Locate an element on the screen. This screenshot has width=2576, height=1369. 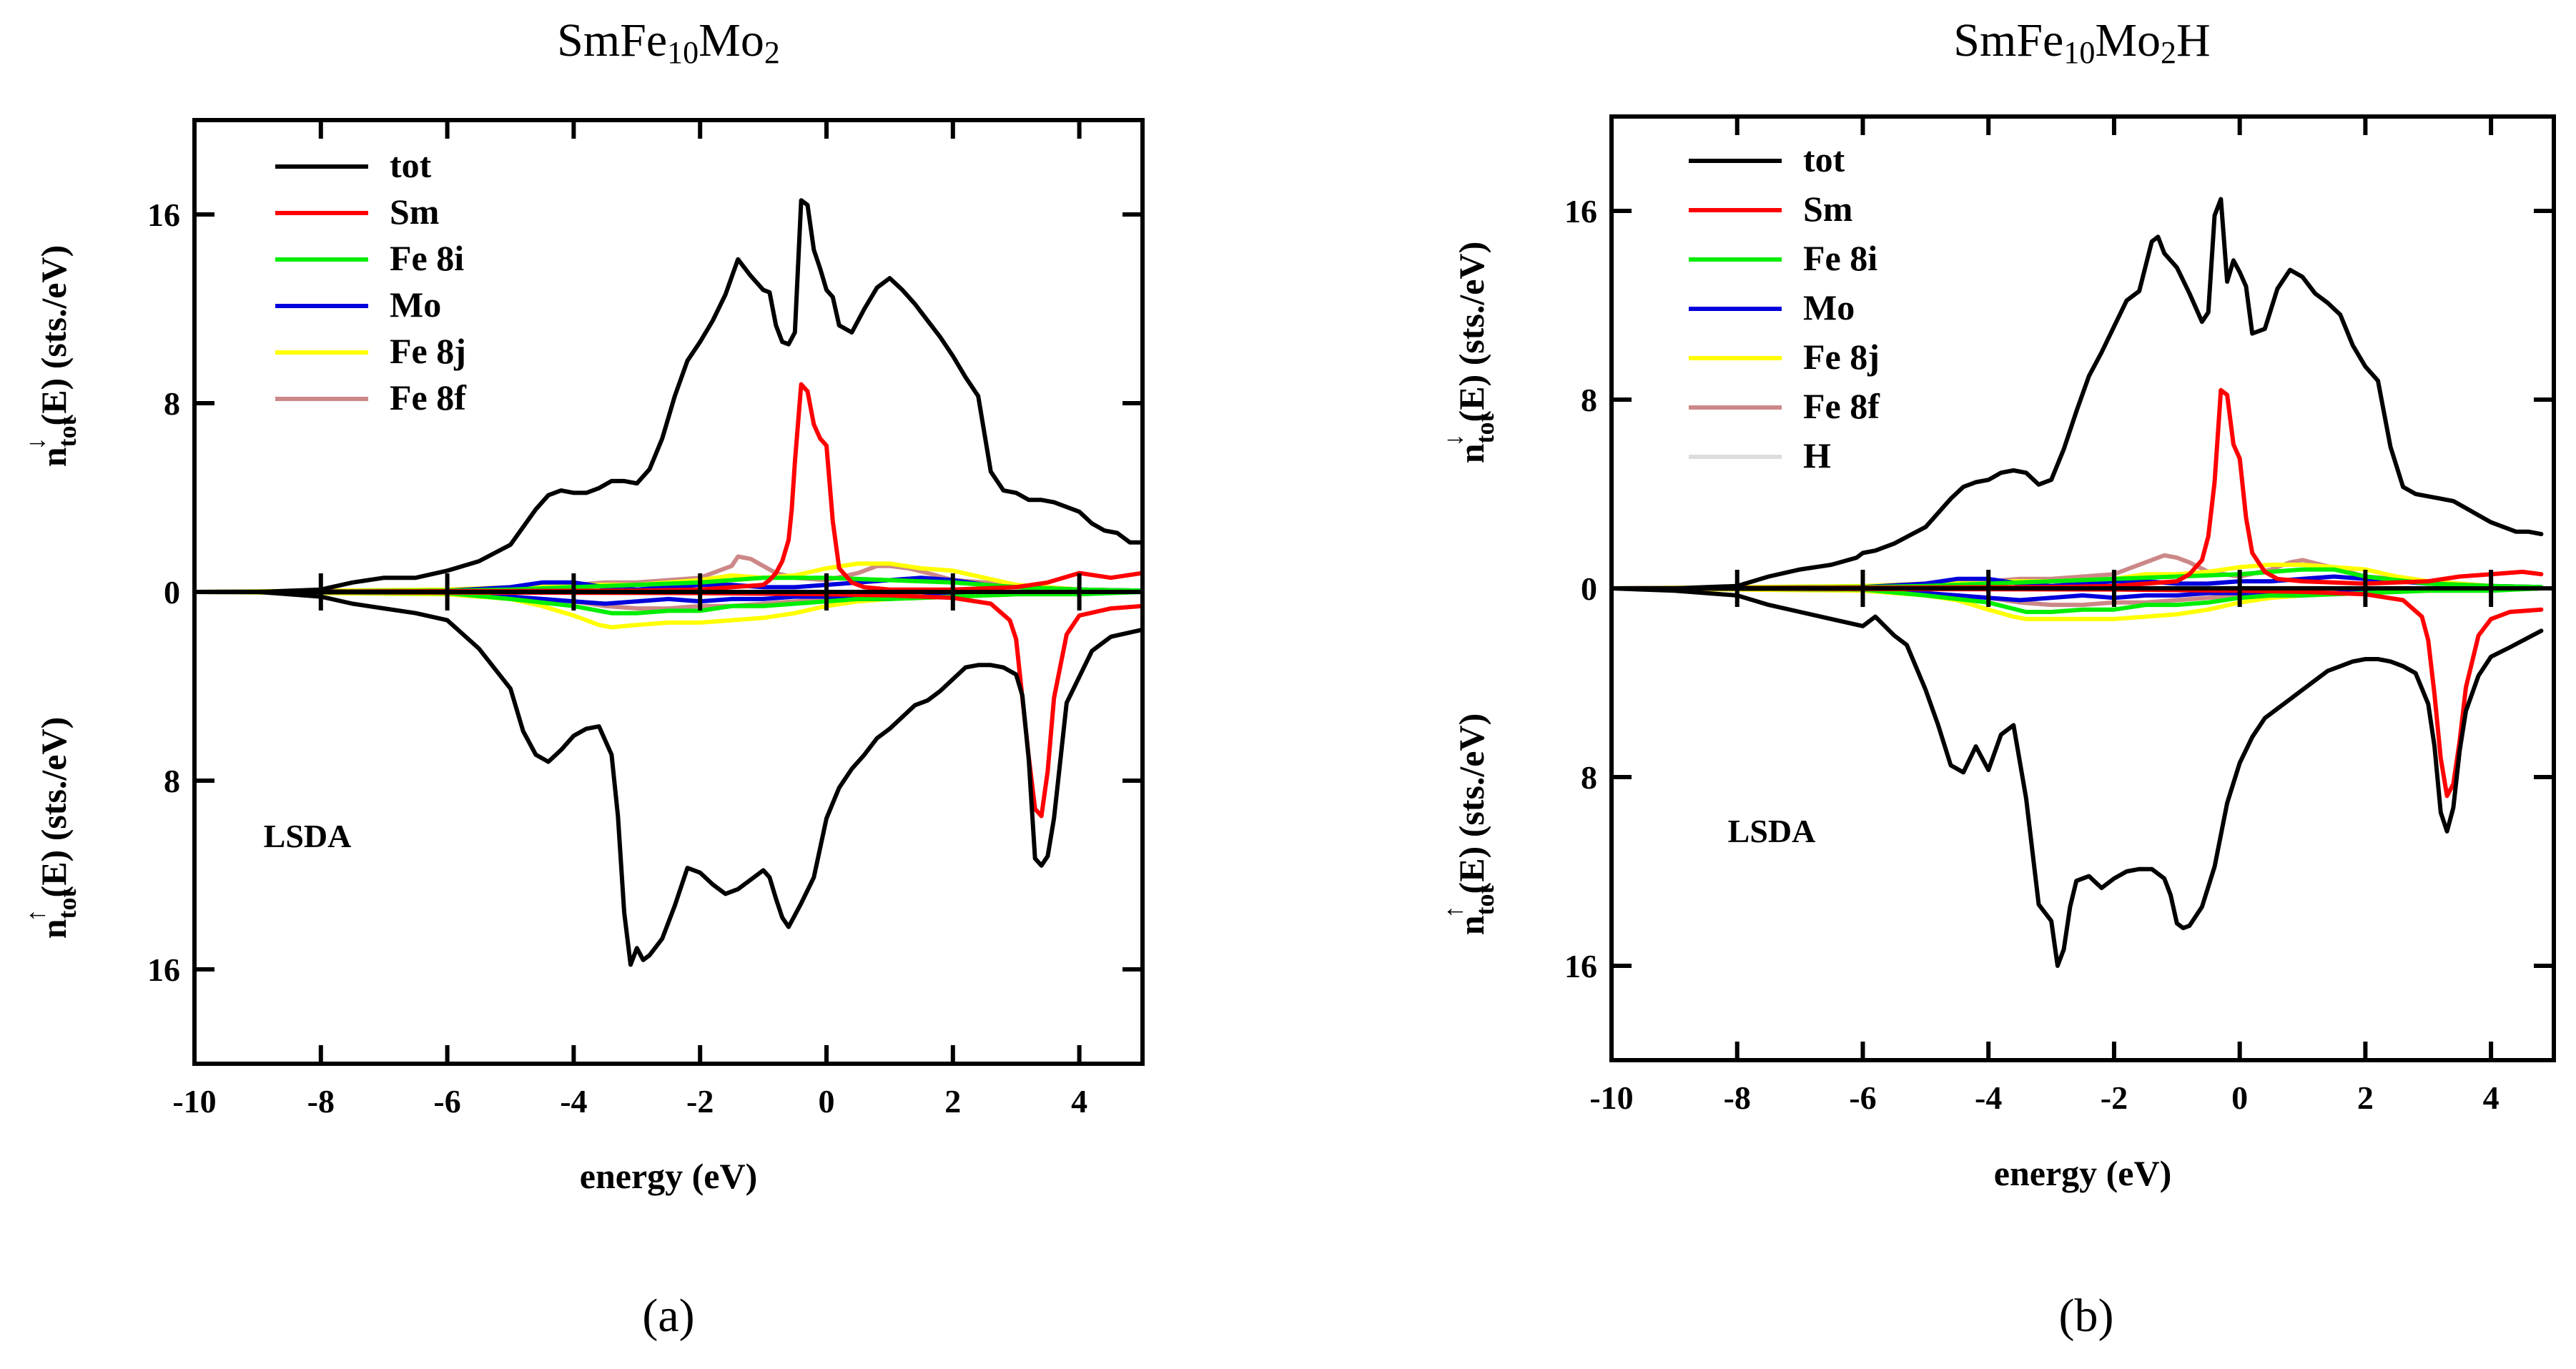
chart-title: SmFe10Mo2H is located at coordinates (2081, 42).